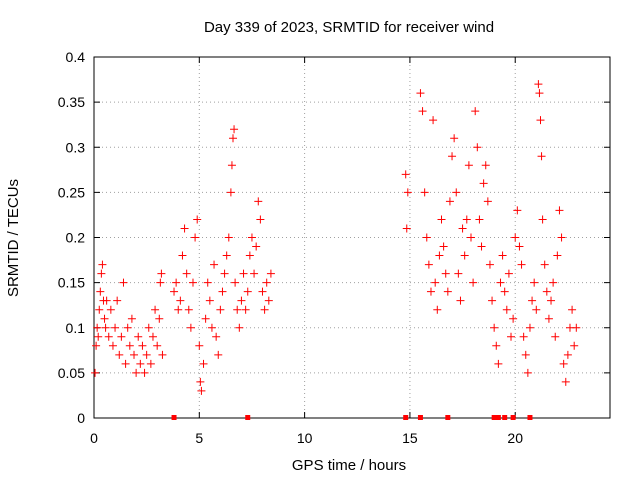 The image size is (640, 480). I want to click on y-tick-label: 0, so click(81, 418).